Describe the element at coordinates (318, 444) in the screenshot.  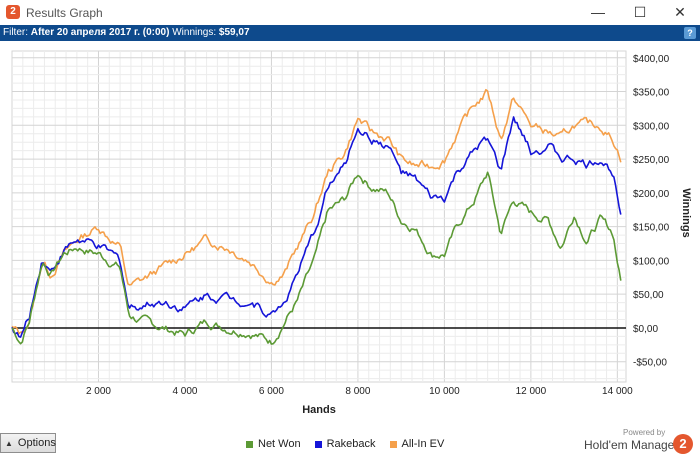
I see `legend-swatch-rakeback` at that location.